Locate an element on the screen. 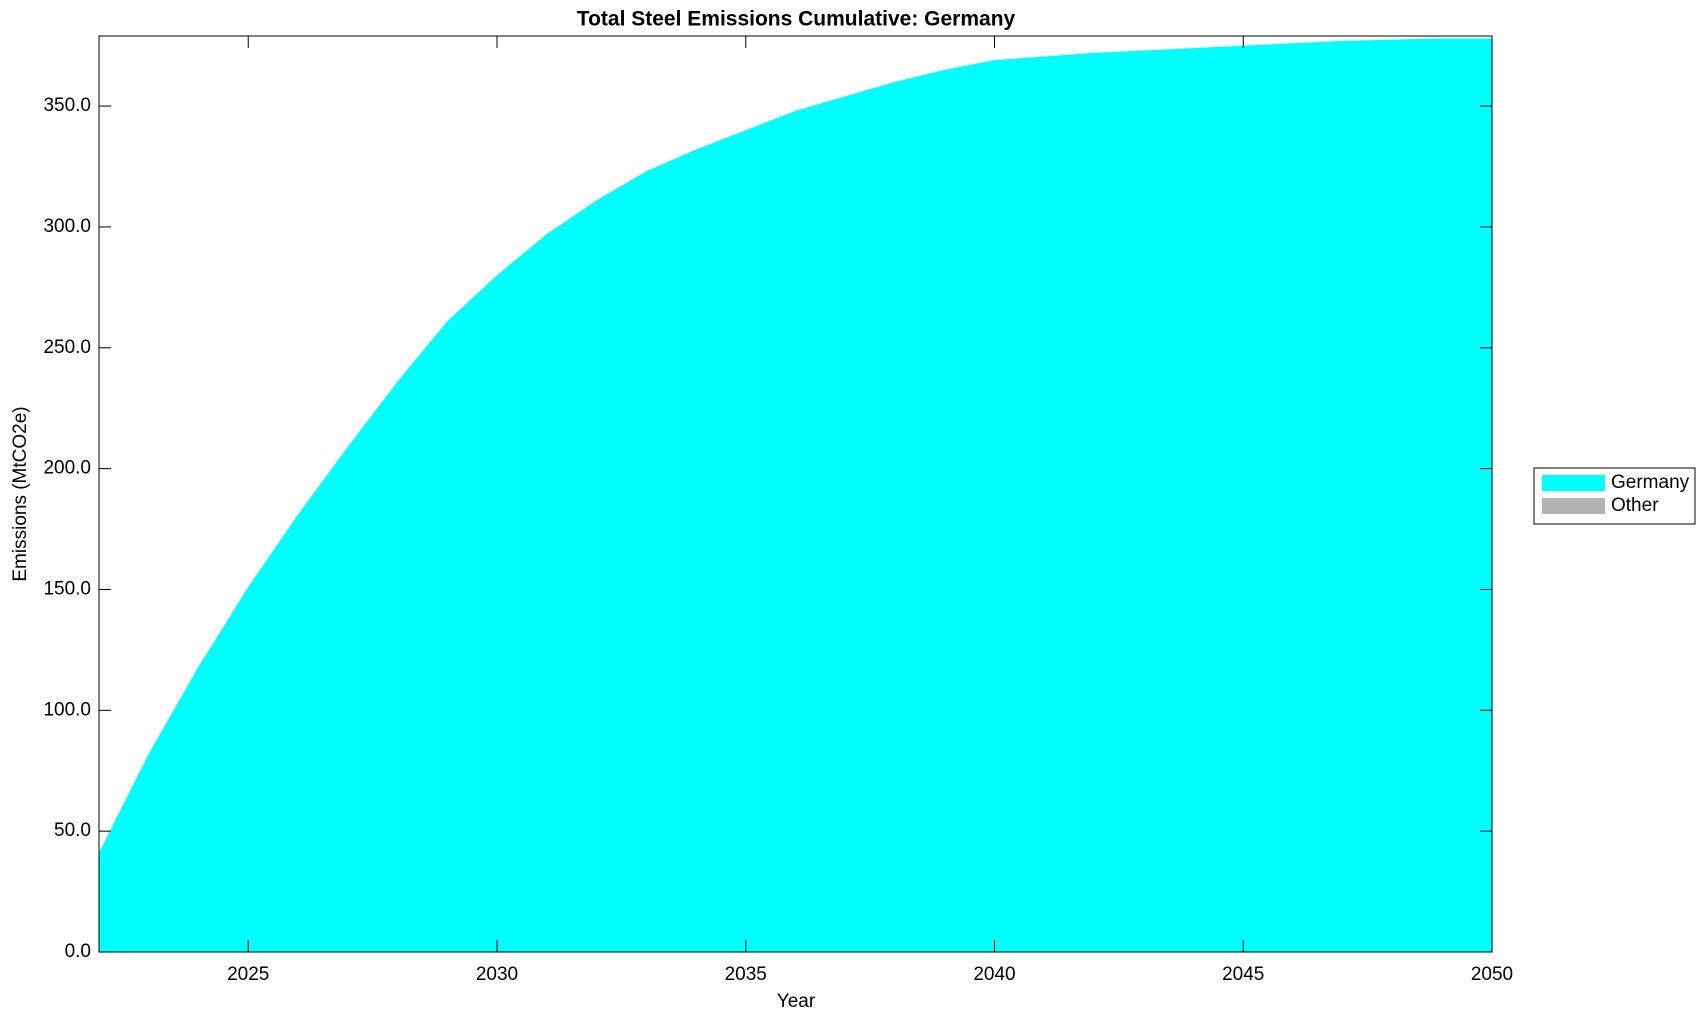  y-axis-label: Emissions (MtCO2e) is located at coordinates (20, 493).